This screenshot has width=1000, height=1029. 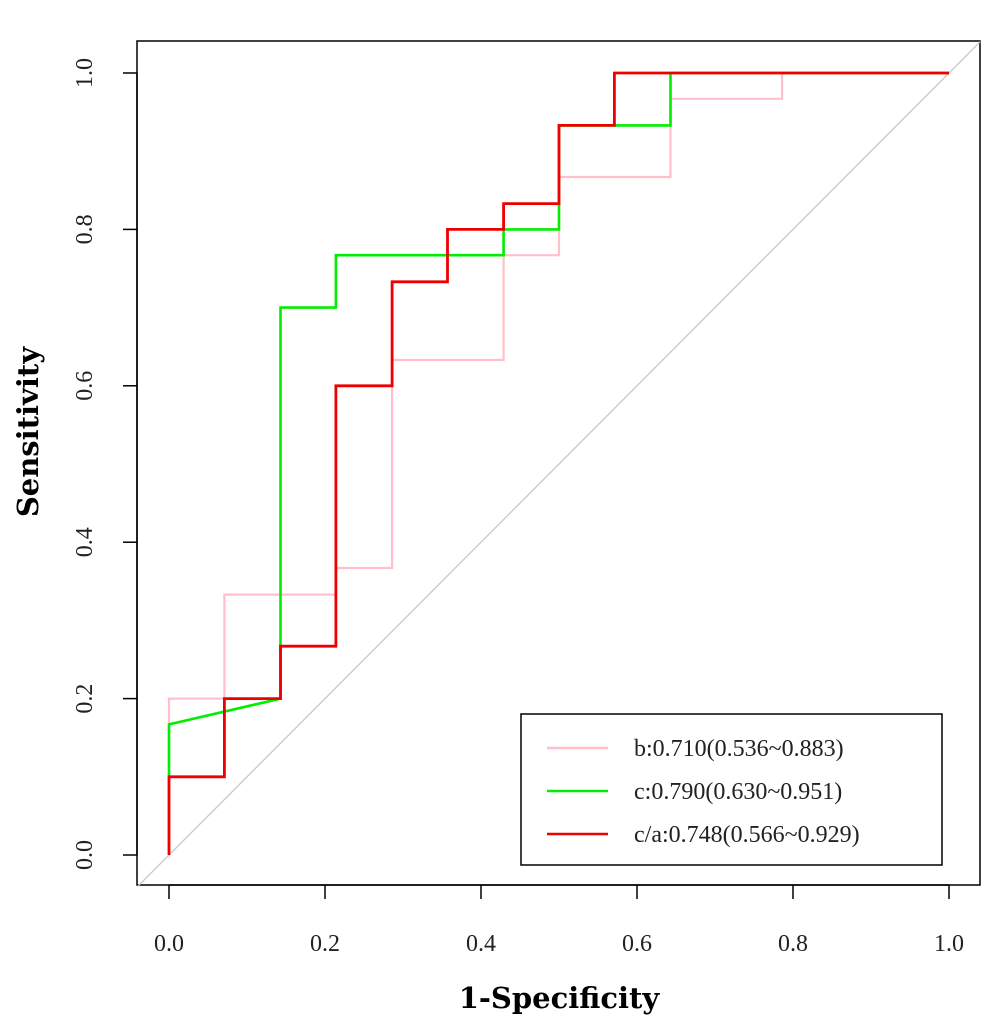 What do you see at coordinates (949, 944) in the screenshot?
I see `x-tick-label: 1.0` at bounding box center [949, 944].